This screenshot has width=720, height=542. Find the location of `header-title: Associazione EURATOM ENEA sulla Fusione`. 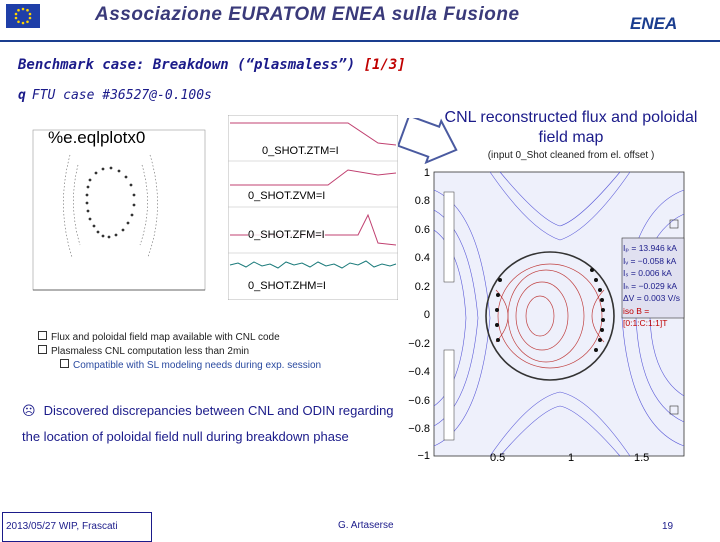

header-title: Associazione EURATOM ENEA sulla Fusione is located at coordinates (307, 14).